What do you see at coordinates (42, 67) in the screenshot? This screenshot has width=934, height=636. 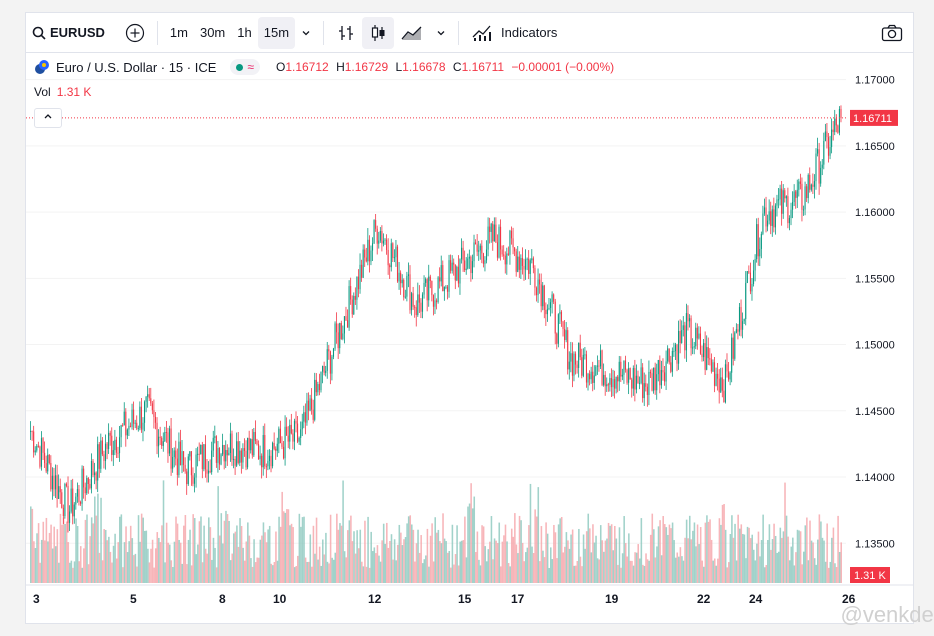 I see `flag-icon` at bounding box center [42, 67].